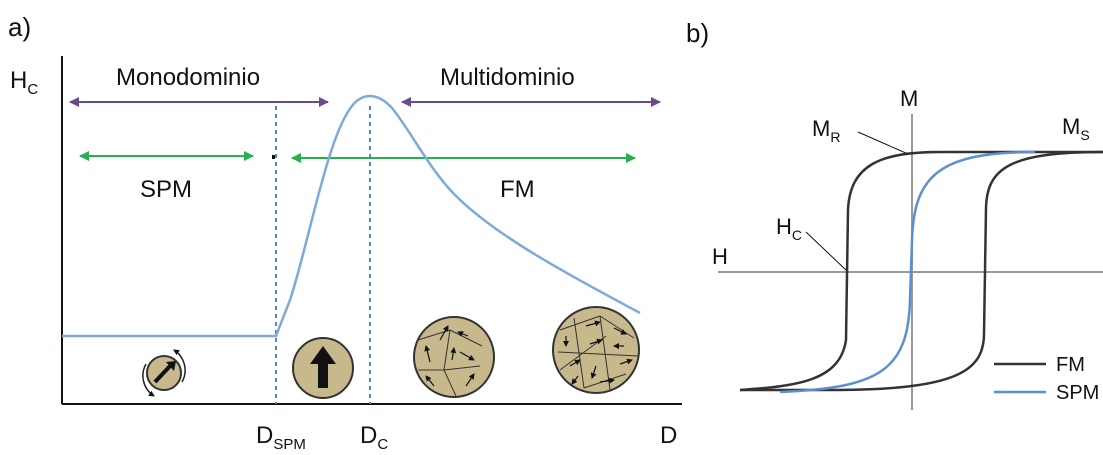 This screenshot has height=455, width=1103. What do you see at coordinates (19, 27) in the screenshot?
I see `panel-a-tag: a)` at bounding box center [19, 27].